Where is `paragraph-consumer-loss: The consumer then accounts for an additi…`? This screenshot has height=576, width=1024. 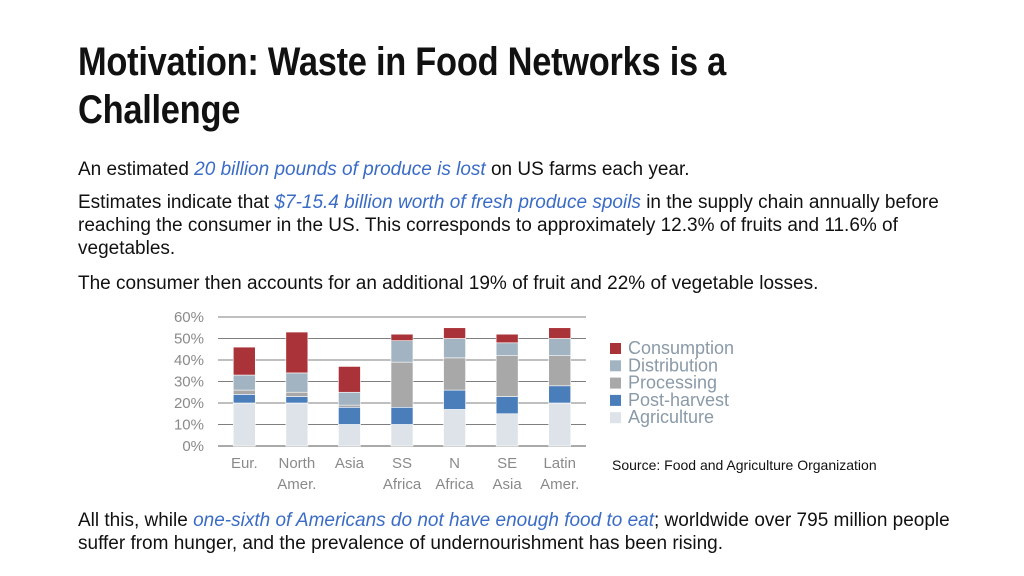 paragraph-consumer-loss: The consumer then accounts for an additi… is located at coordinates (448, 283).